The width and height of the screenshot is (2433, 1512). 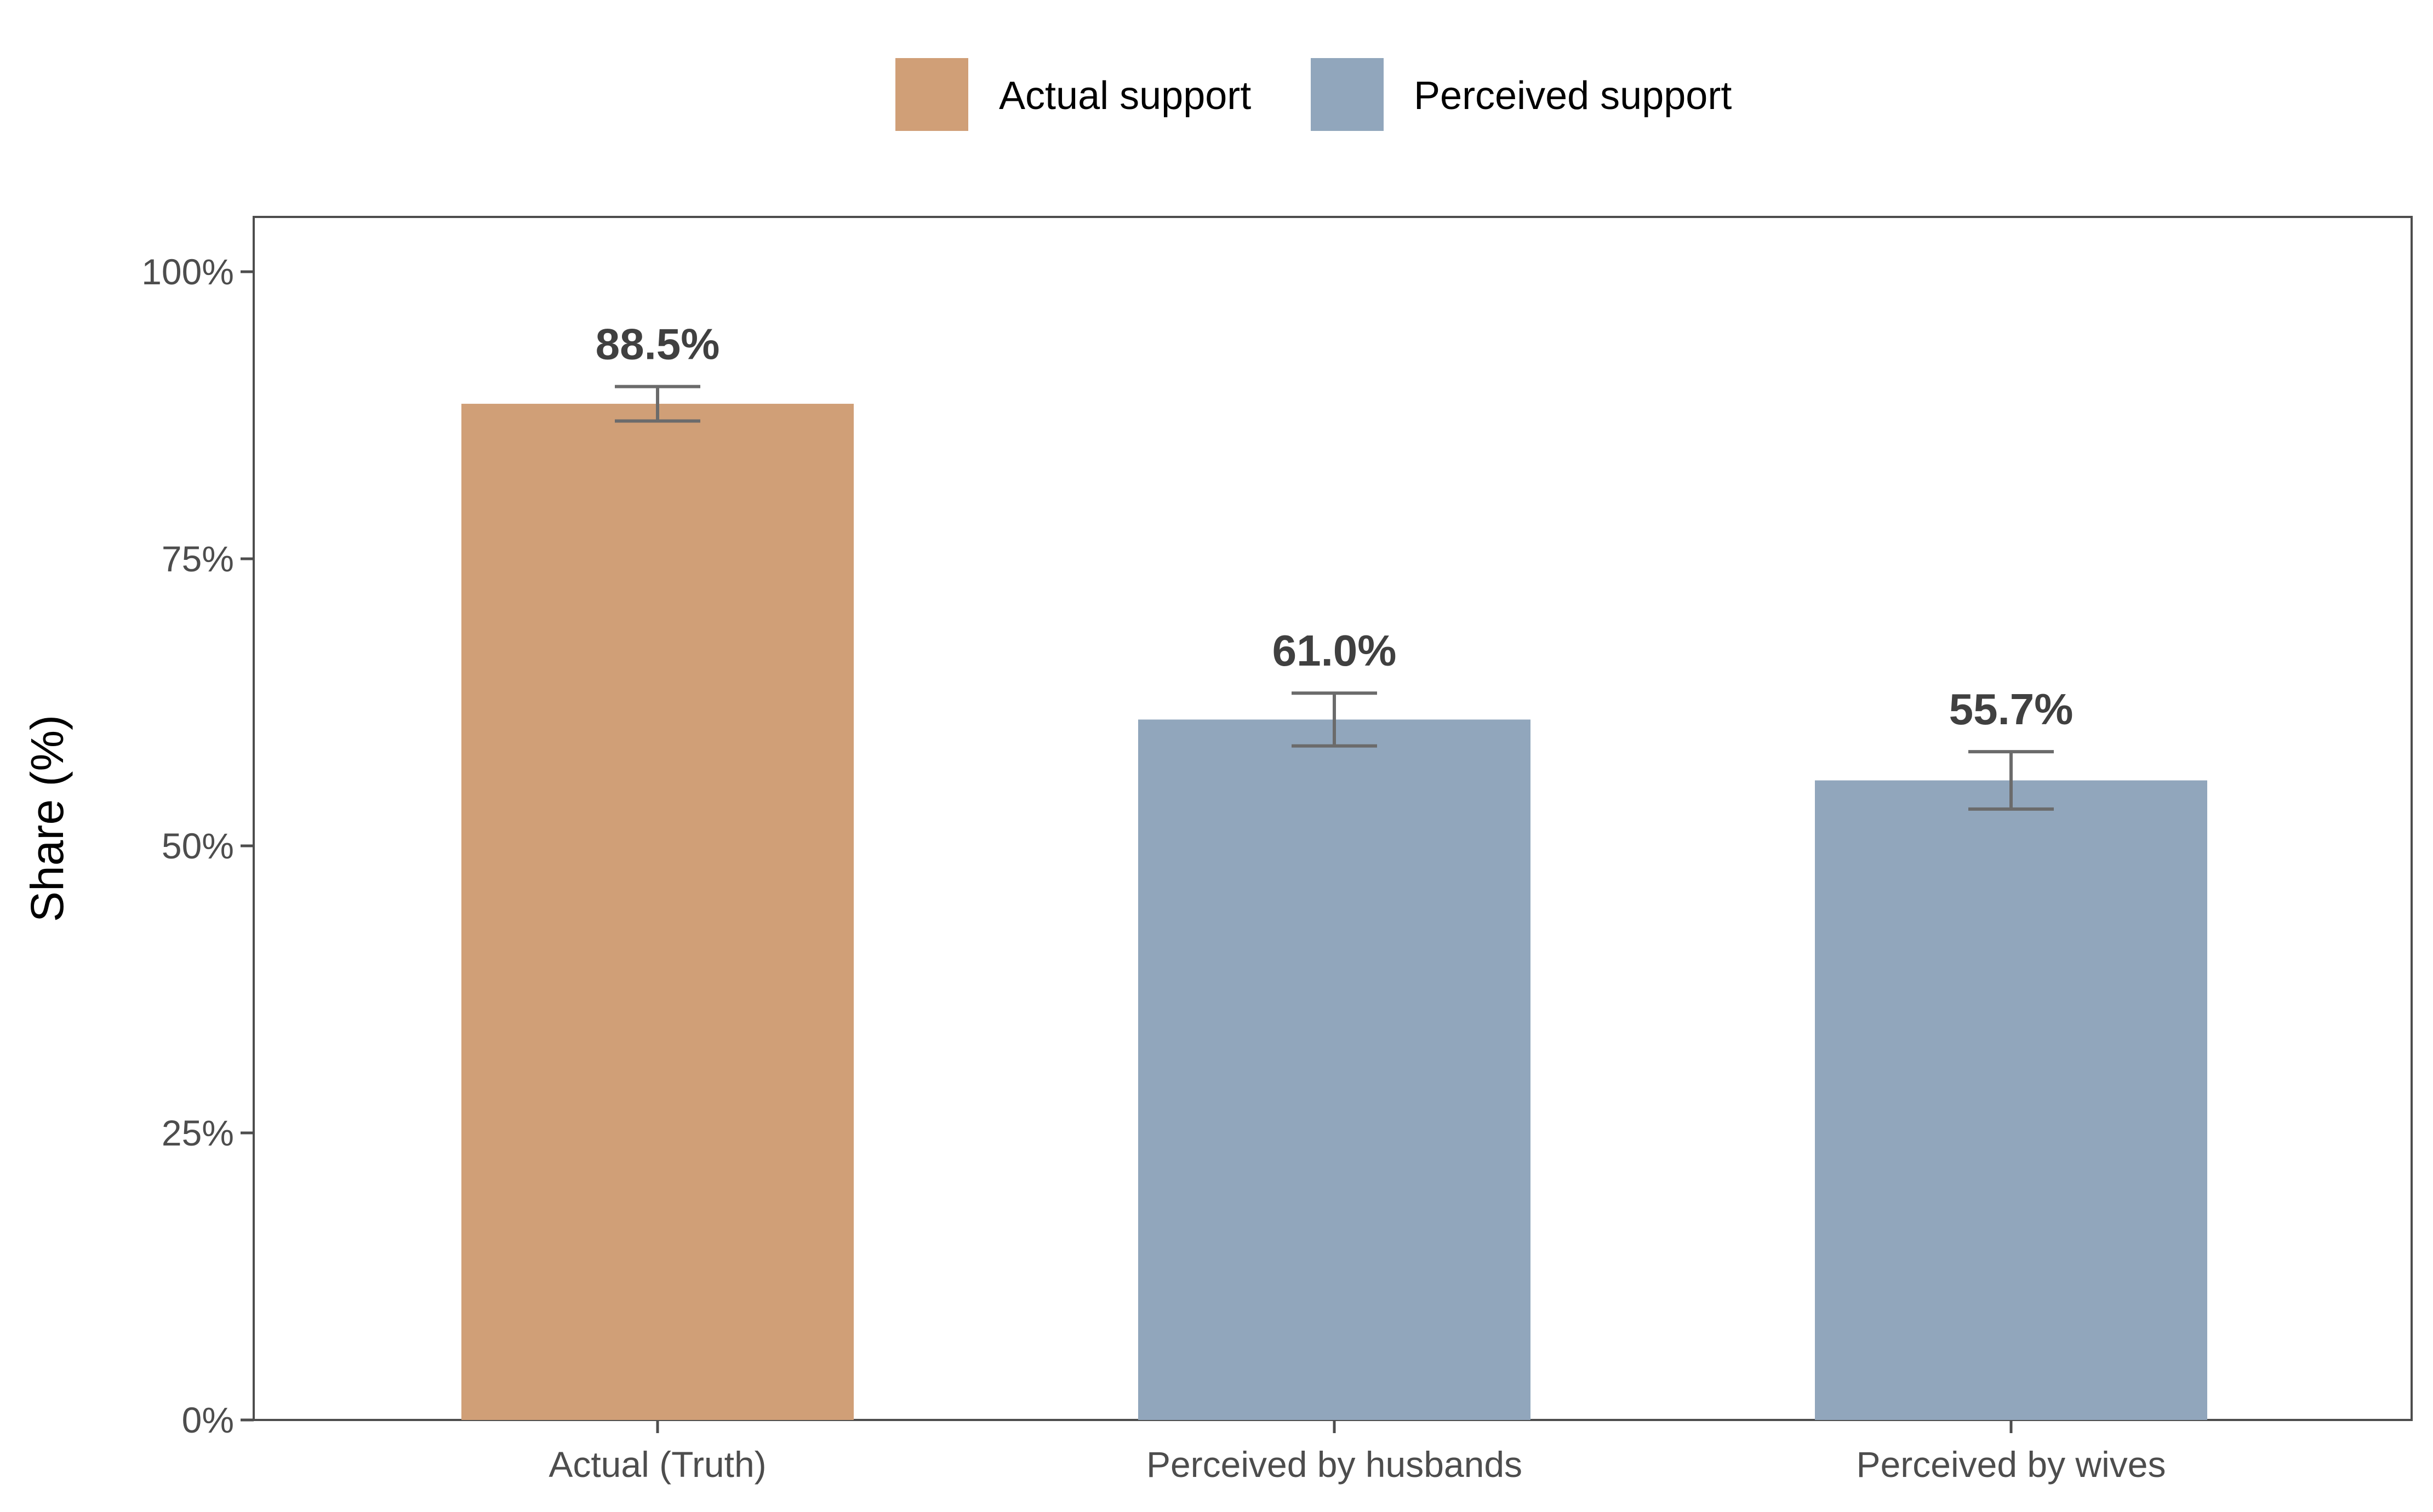 What do you see at coordinates (657, 912) in the screenshot?
I see `bar-actual-truth` at bounding box center [657, 912].